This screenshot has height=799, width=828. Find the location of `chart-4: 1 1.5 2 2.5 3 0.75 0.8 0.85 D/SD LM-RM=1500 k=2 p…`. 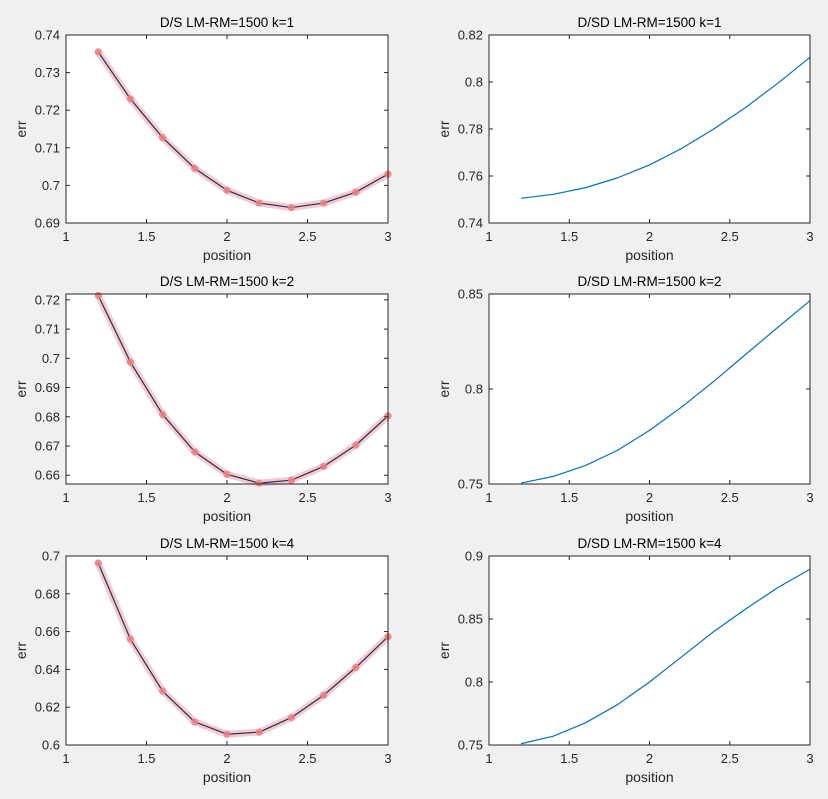

chart-4: 1 1.5 2 2.5 3 0.75 0.8 0.85 D/SD LM-RM=1500 k=2 p… is located at coordinates (625, 399).